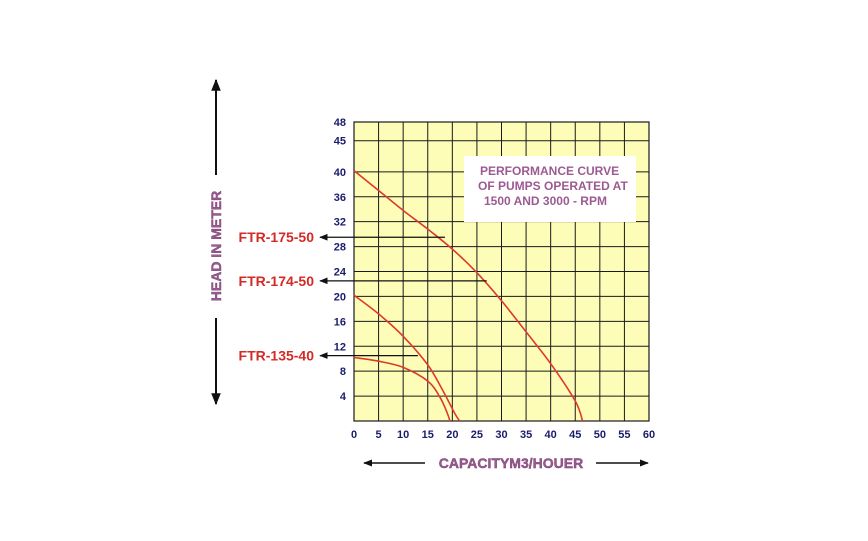 The width and height of the screenshot is (868, 541). I want to click on x-tick-label: 20, so click(452, 435).